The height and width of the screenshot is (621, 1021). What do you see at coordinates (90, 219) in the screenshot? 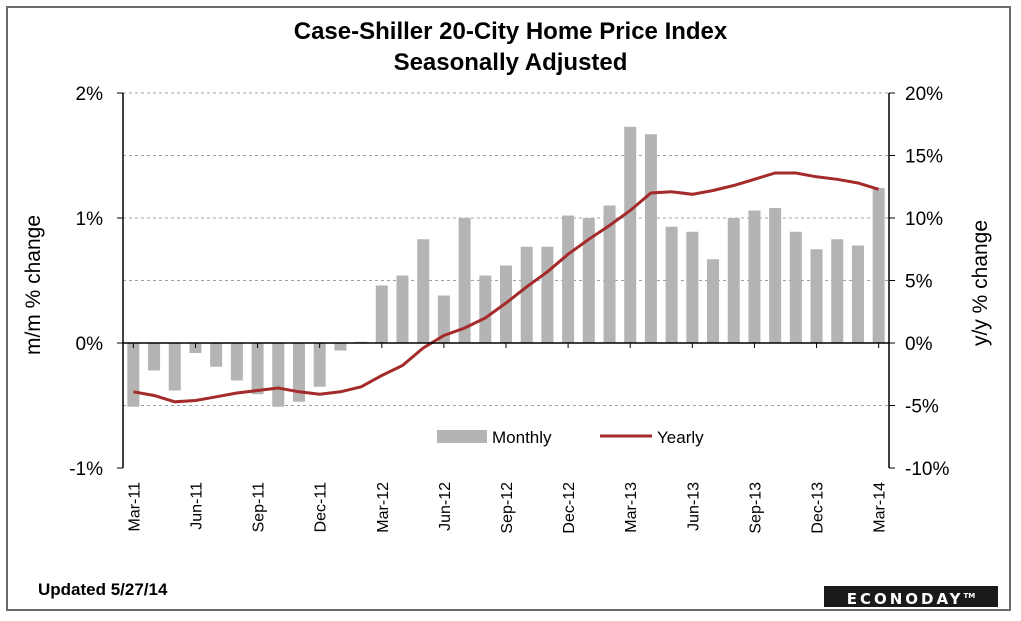
I see `y-left-tick-label: 1%` at bounding box center [90, 219].